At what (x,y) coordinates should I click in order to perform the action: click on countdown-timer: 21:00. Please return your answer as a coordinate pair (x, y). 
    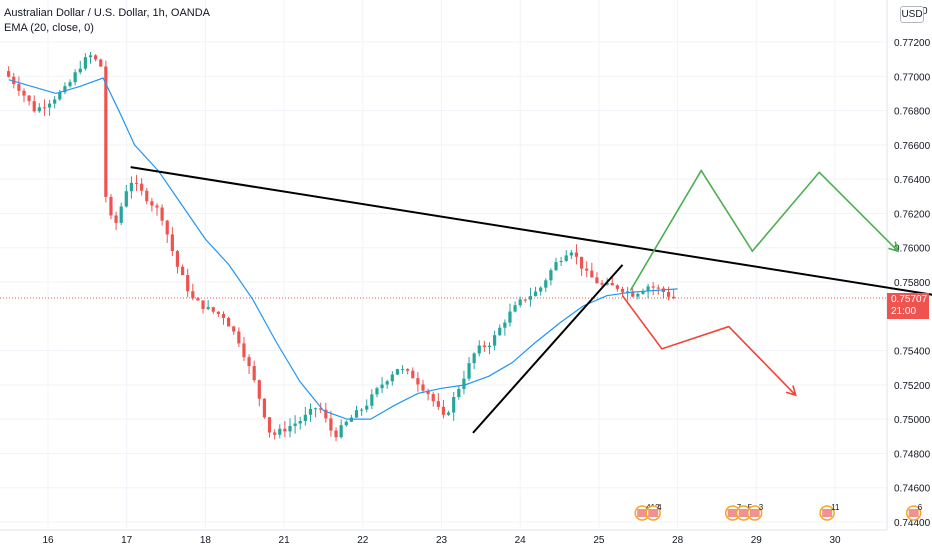
    Looking at the image, I should click on (904, 311).